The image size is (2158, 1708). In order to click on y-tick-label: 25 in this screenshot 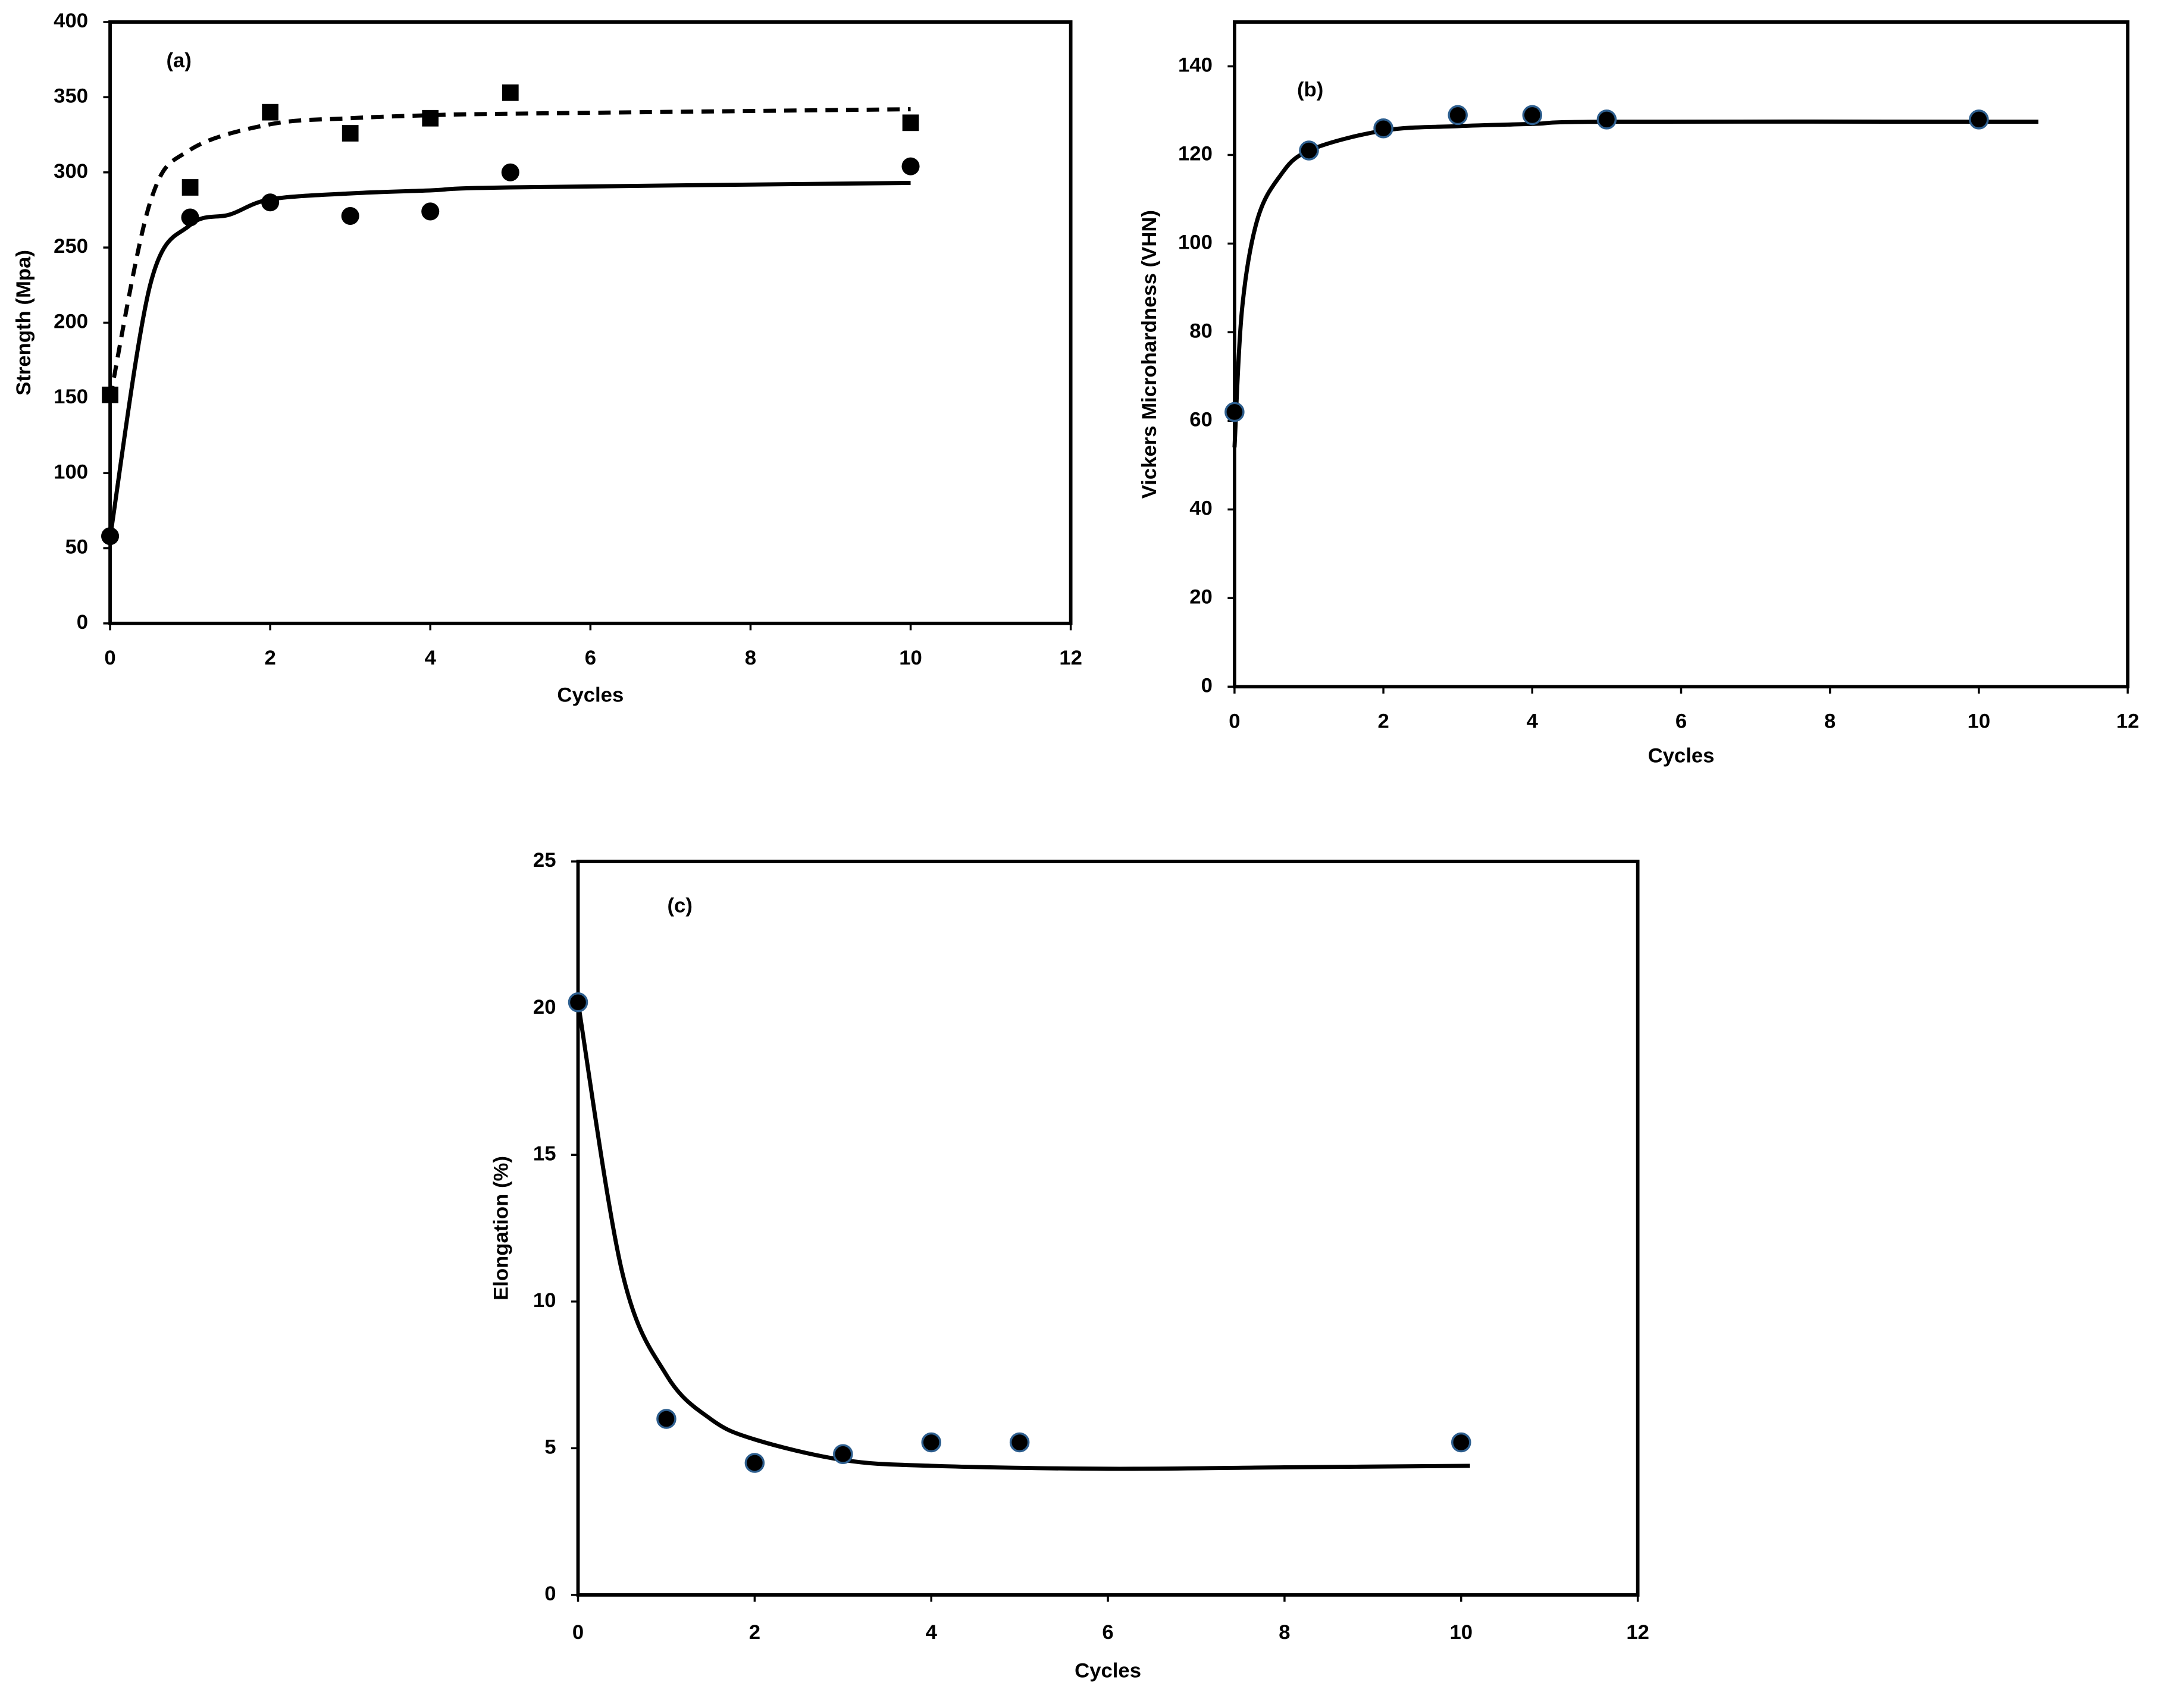, I will do `click(544, 860)`.